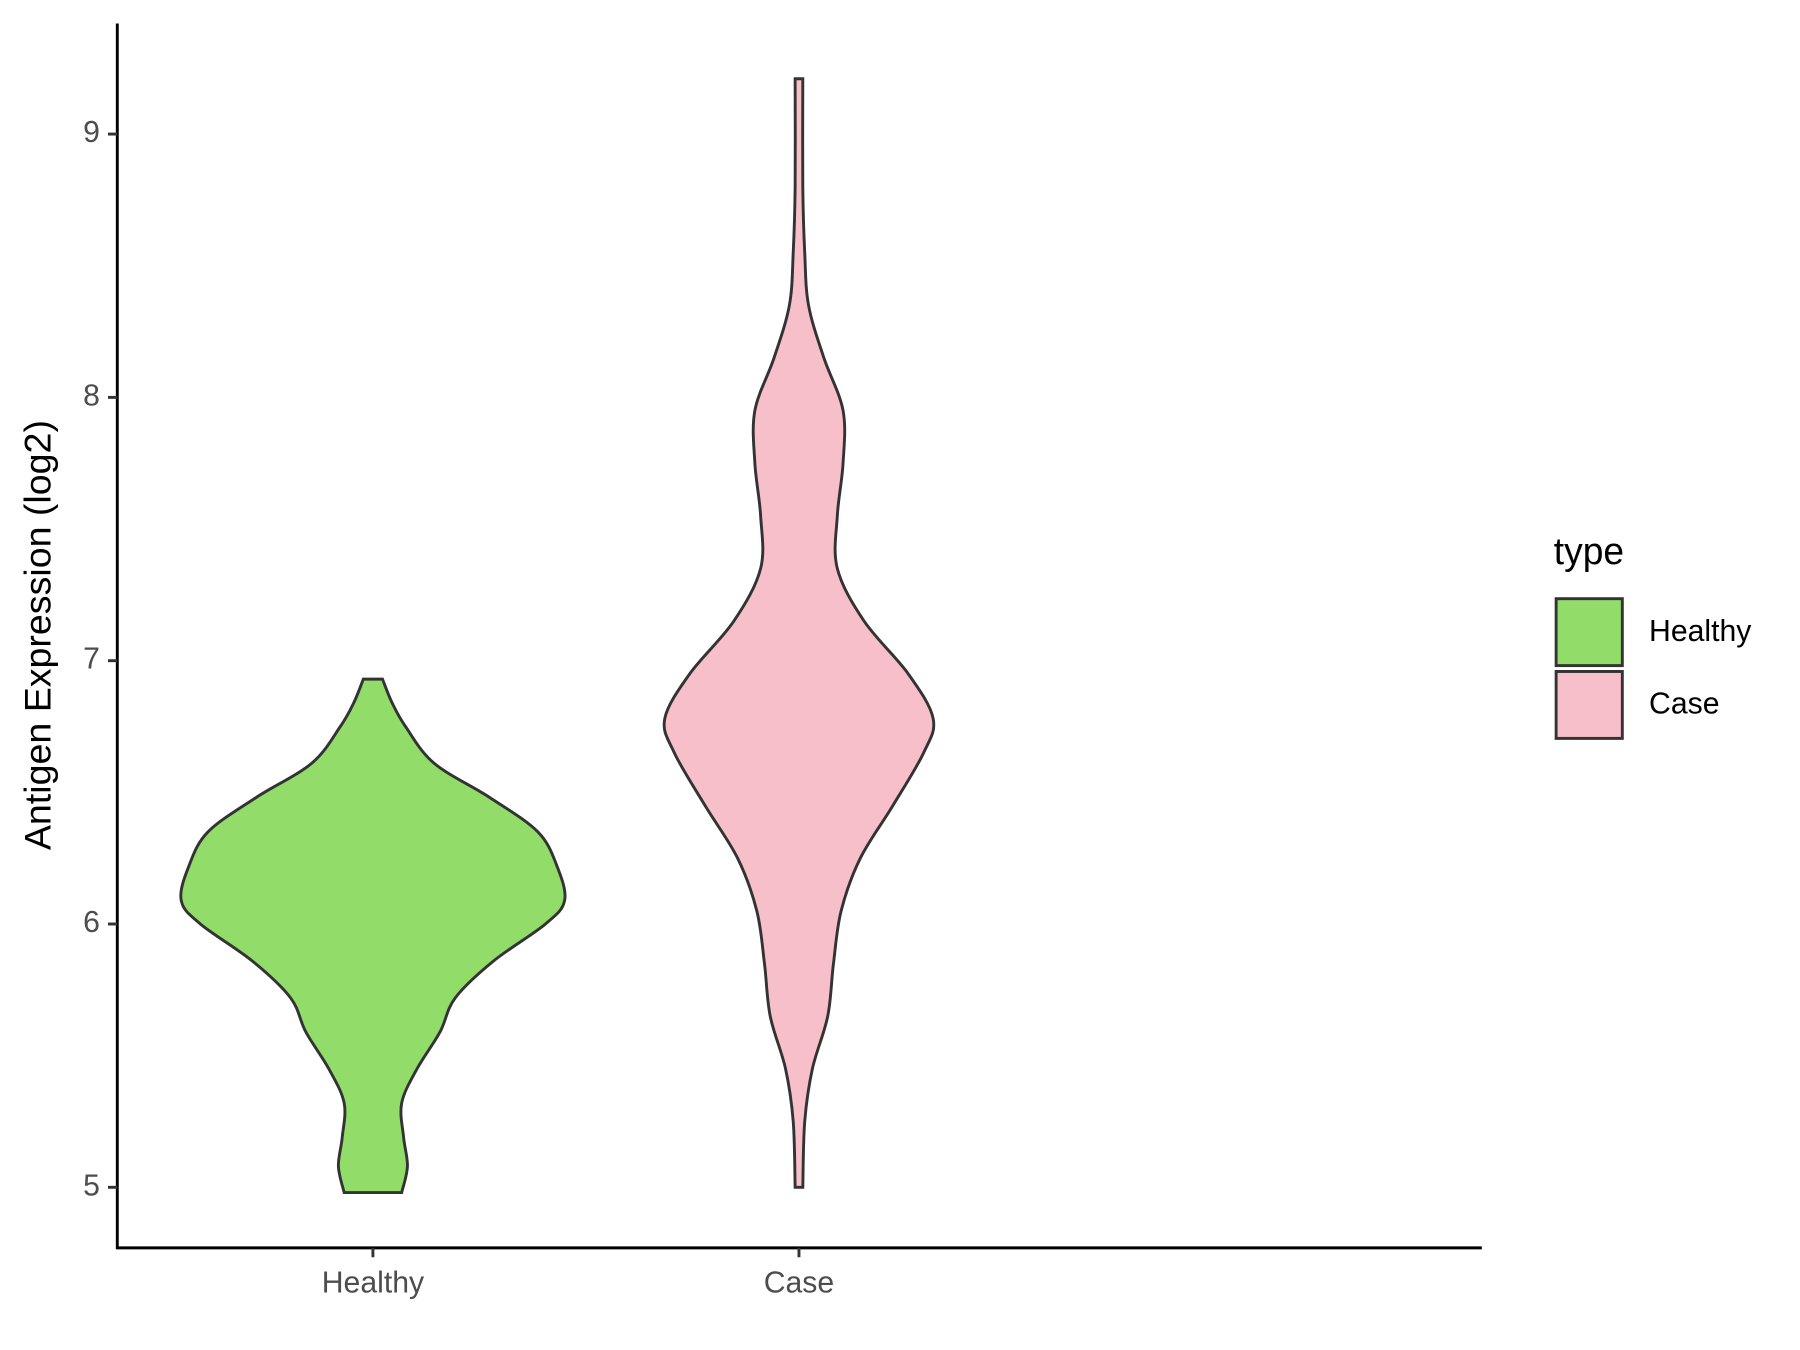  What do you see at coordinates (1589, 551) in the screenshot?
I see `legend-title: type` at bounding box center [1589, 551].